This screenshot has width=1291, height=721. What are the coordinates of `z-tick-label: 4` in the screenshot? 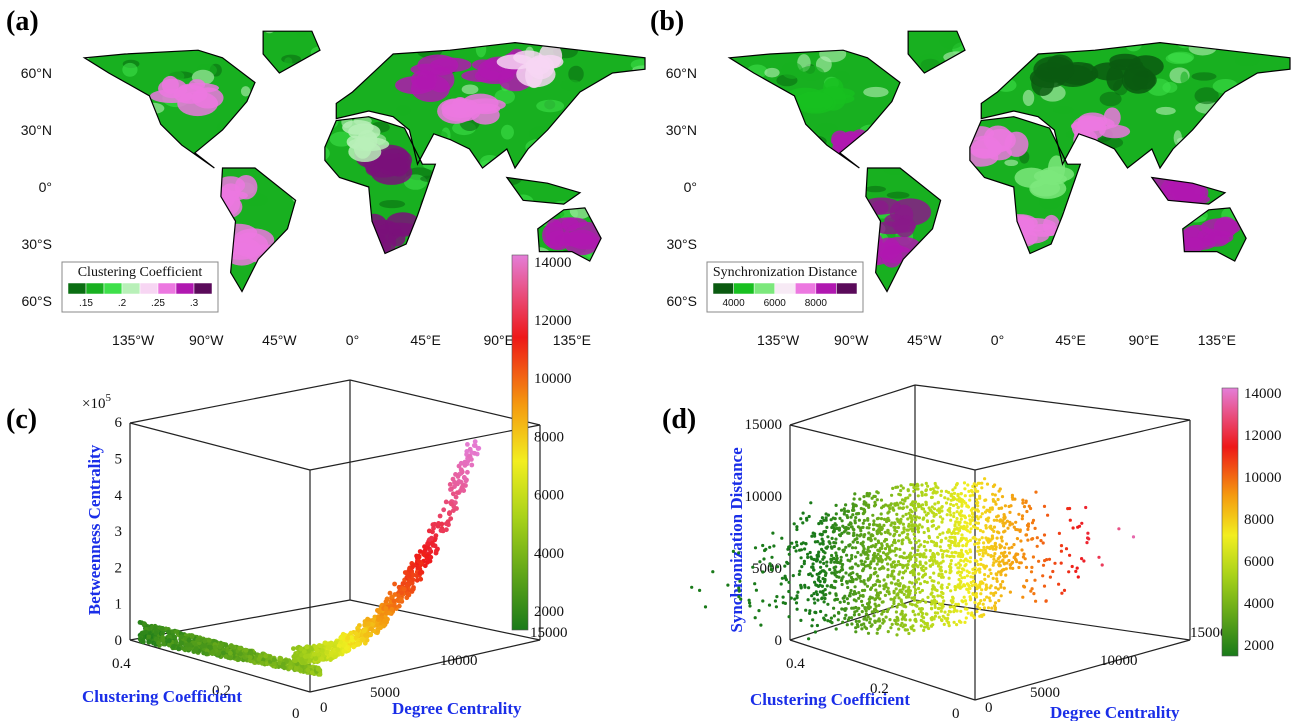 It's located at (119, 496).